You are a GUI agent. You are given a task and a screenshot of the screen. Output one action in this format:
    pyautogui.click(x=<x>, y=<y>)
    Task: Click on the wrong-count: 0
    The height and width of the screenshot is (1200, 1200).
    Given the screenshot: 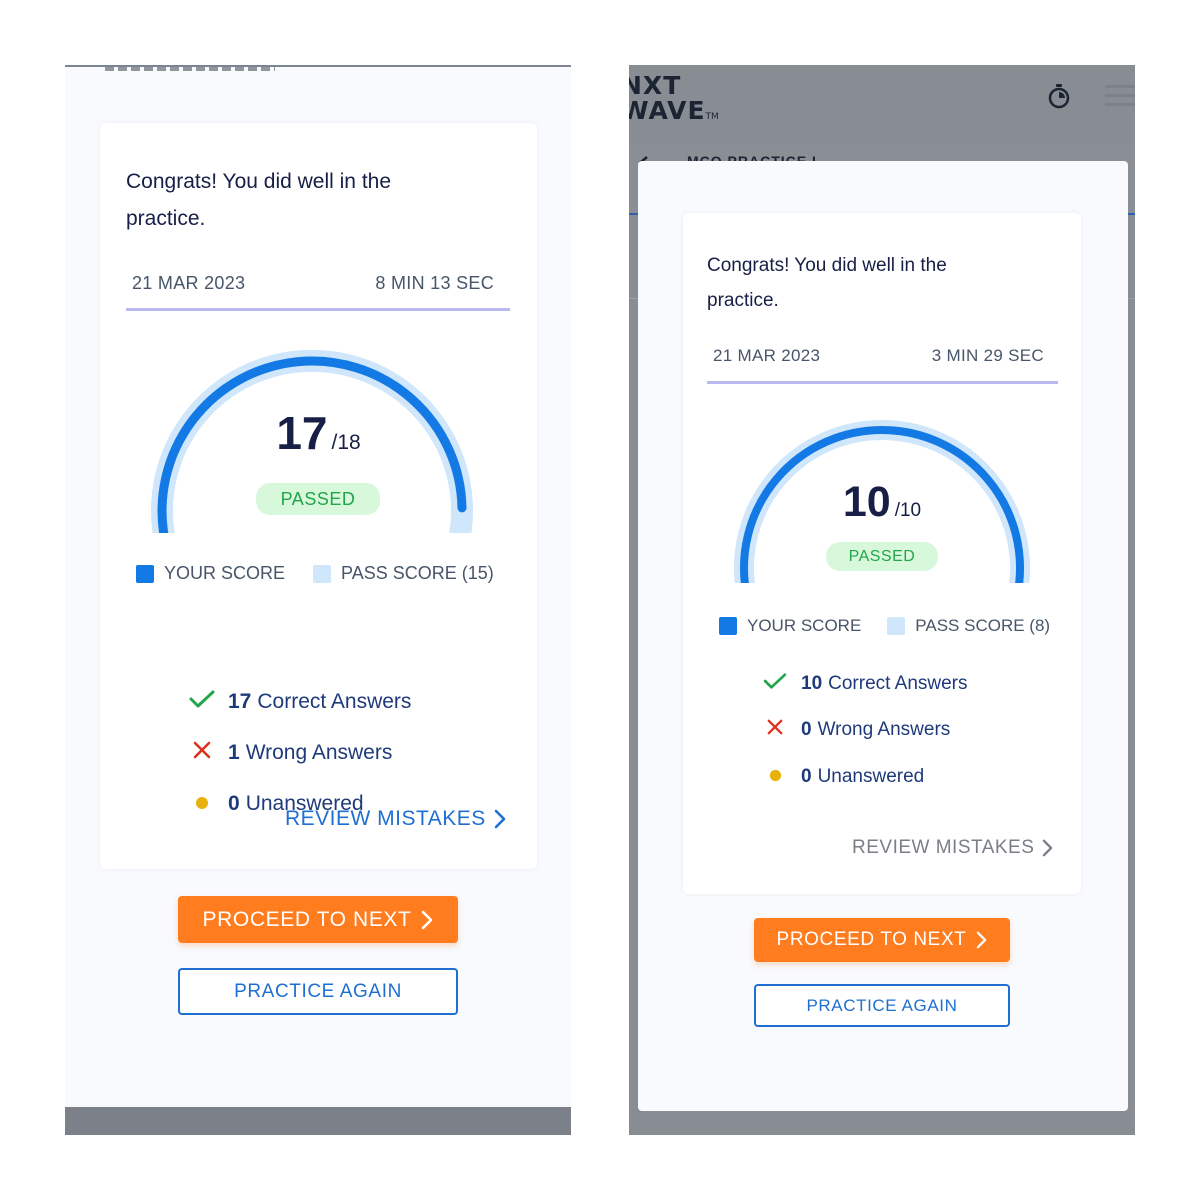 What is the action you would take?
    pyautogui.click(x=806, y=729)
    